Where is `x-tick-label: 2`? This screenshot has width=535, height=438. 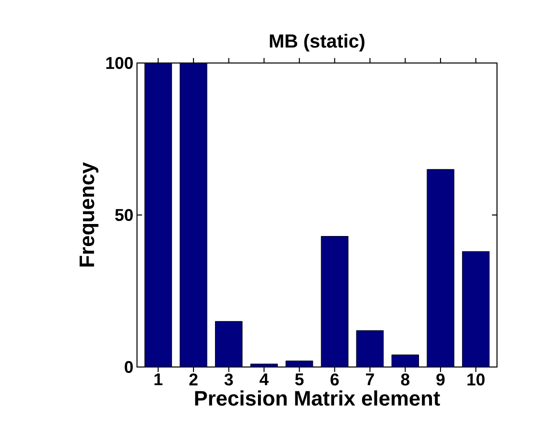
x-tick-label: 2 is located at coordinates (193, 380).